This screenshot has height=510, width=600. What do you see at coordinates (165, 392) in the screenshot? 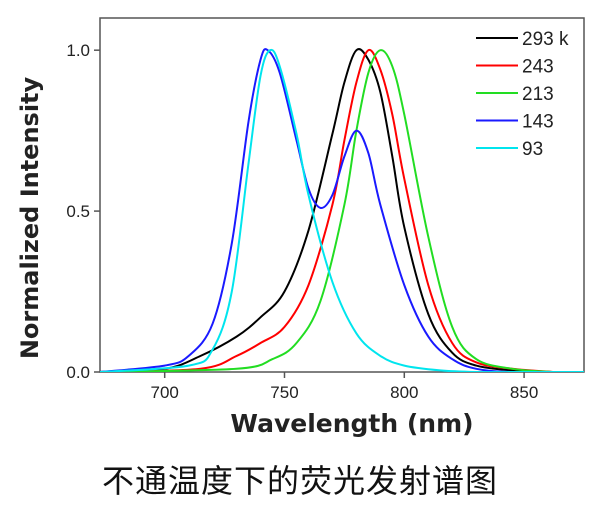
I see `x-tick-label: 700` at bounding box center [165, 392].